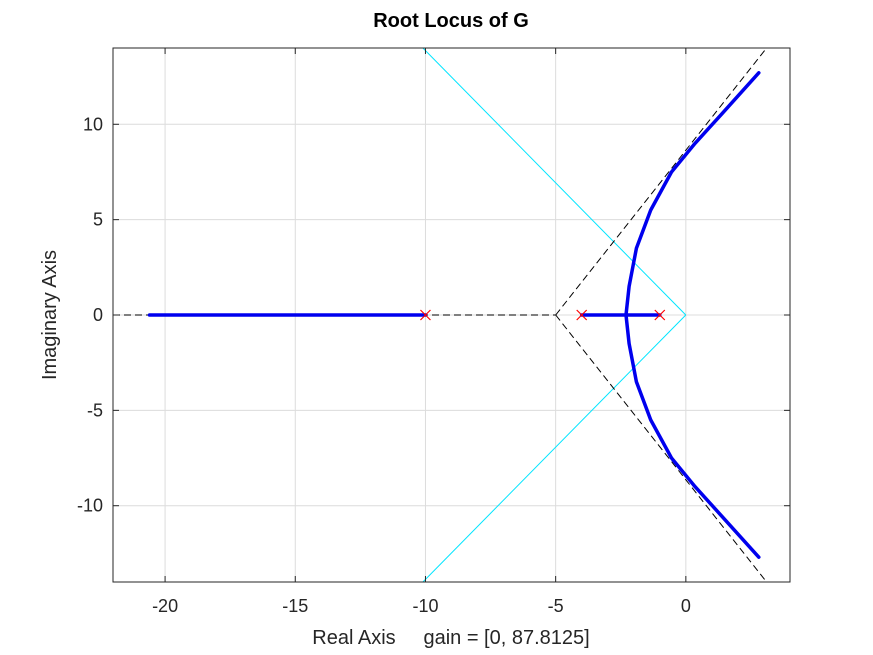 The image size is (873, 655). I want to click on x-tick-label: -10, so click(425, 606).